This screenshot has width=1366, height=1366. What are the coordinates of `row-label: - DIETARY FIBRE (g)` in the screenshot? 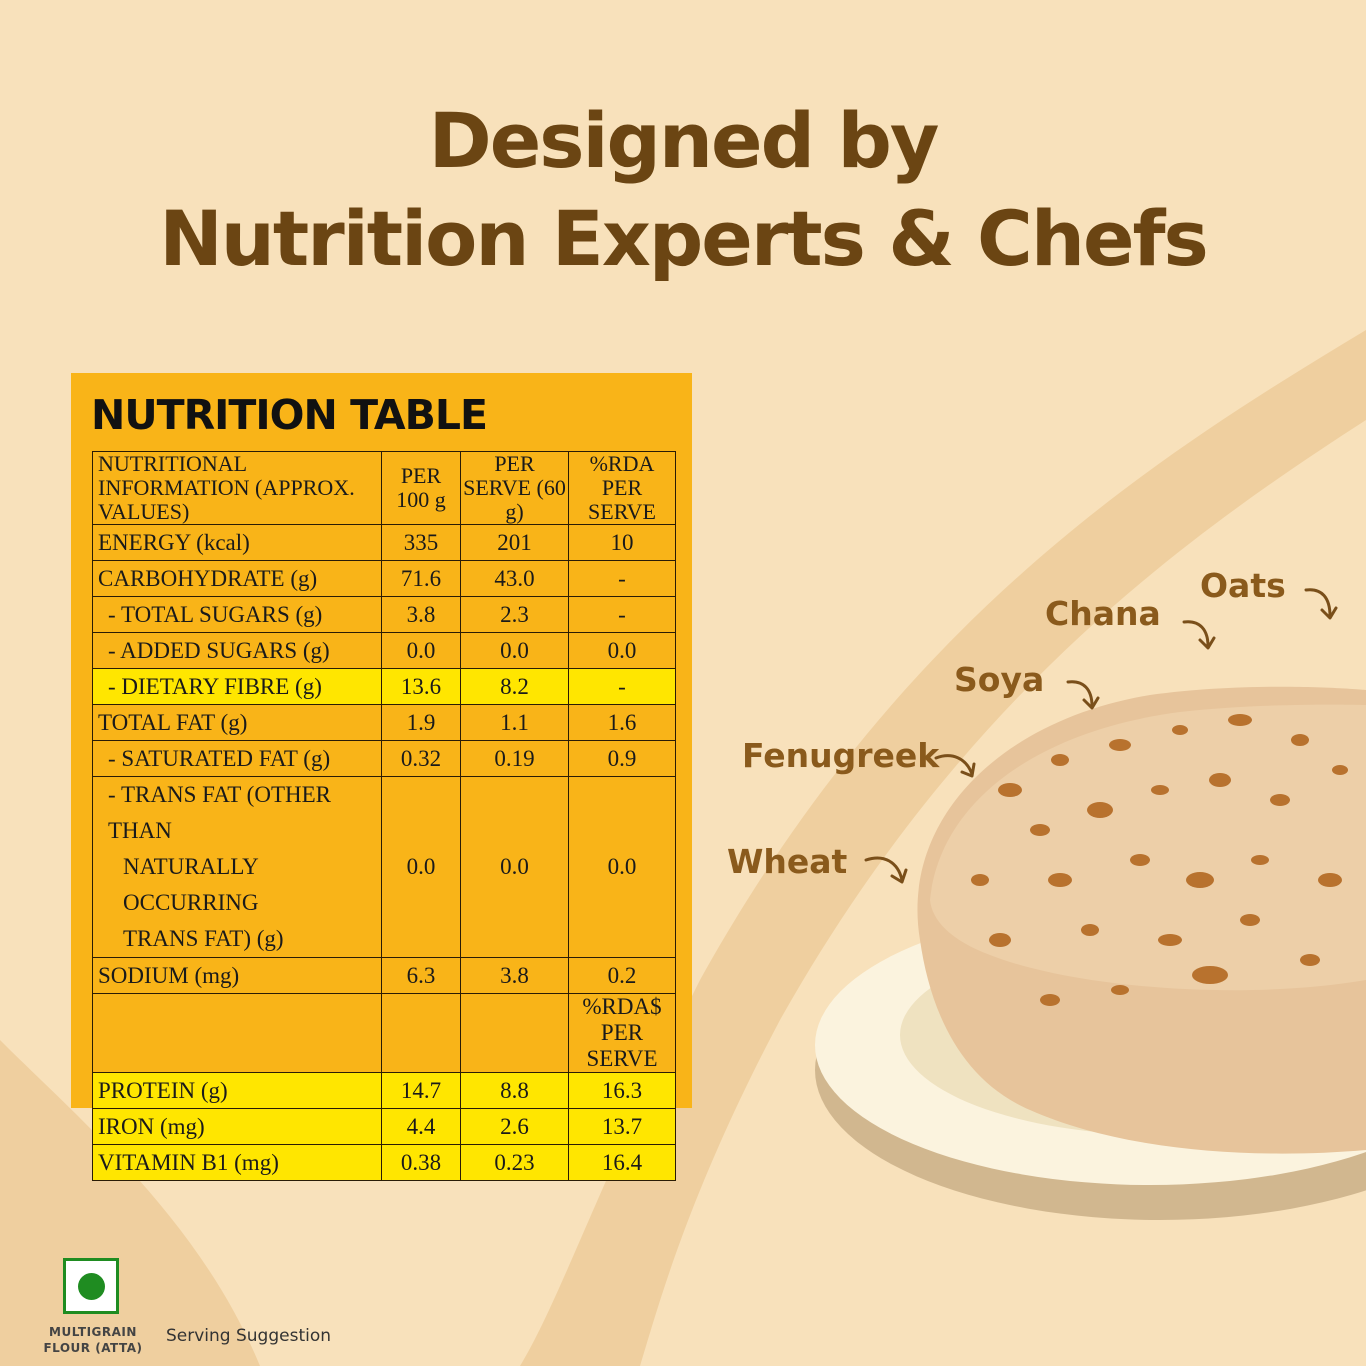 It's located at (237, 686).